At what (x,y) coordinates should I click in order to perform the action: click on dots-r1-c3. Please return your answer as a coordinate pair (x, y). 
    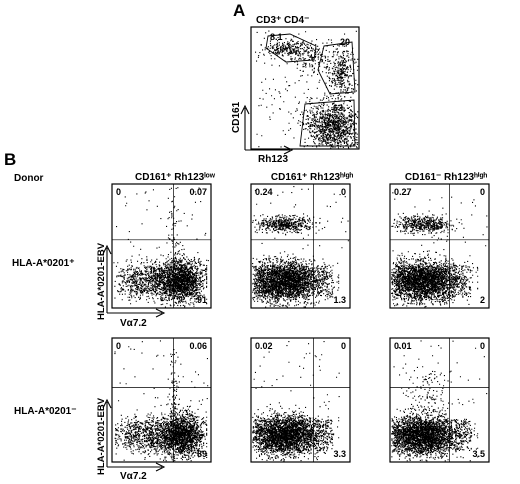
    Looking at the image, I should click on (439, 248).